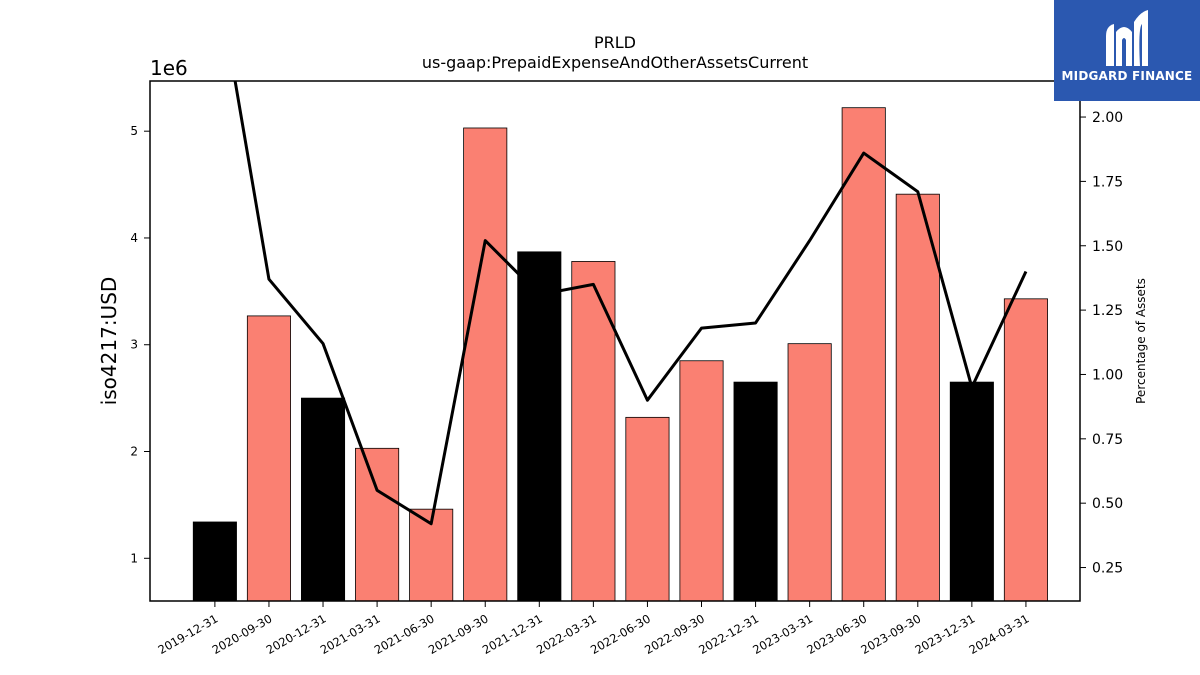 The width and height of the screenshot is (1200, 675). I want to click on x-tick-label: 2021-03-31, so click(350, 634).